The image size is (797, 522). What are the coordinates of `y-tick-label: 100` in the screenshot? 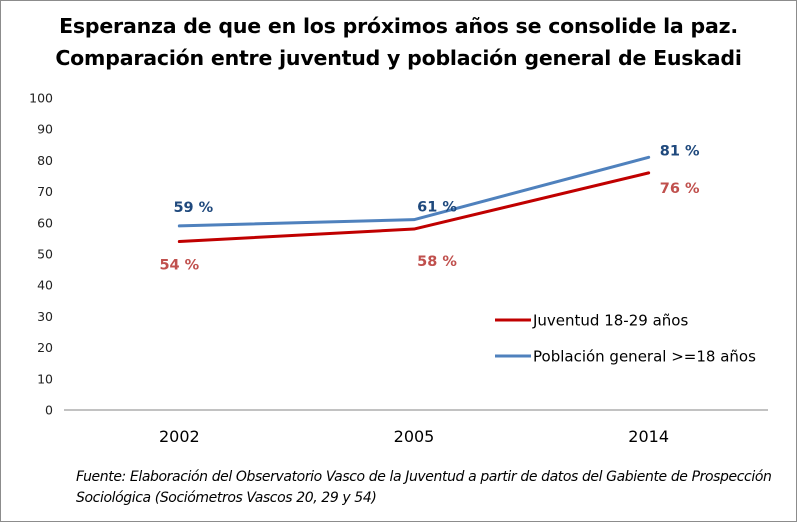 It's located at (41, 98).